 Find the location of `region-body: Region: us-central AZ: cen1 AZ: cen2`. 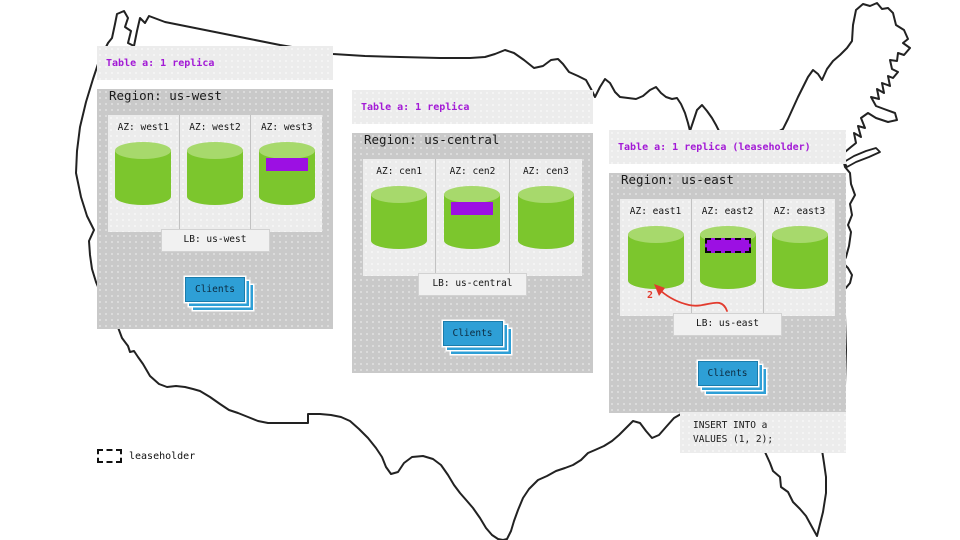

region-body: Region: us-central AZ: cen1 AZ: cen2 is located at coordinates (472, 253).